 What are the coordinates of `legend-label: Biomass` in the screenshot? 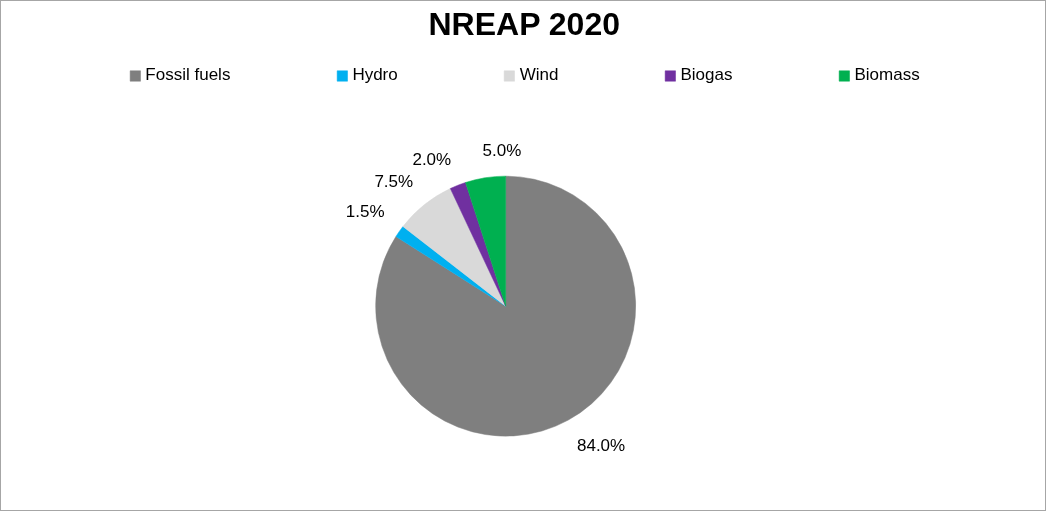 It's located at (887, 75).